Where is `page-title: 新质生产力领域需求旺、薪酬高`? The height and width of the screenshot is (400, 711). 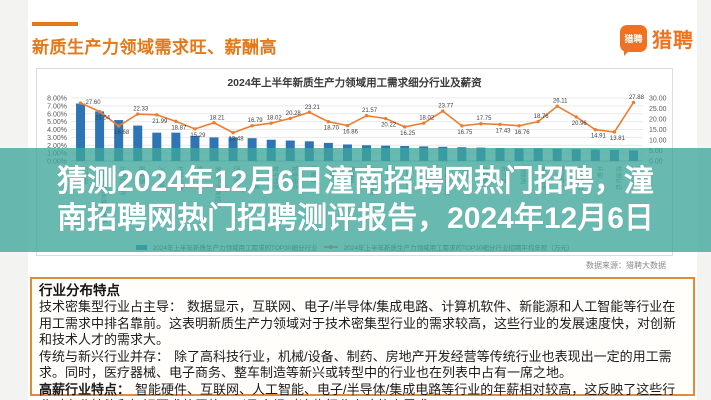
page-title: 新质生产力领域需求旺、薪酬高 is located at coordinates (154, 47).